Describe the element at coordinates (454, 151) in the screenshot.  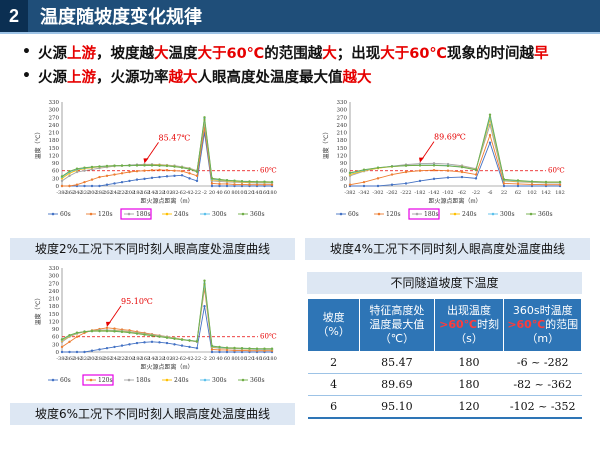
I see `series-line-240s` at that location.